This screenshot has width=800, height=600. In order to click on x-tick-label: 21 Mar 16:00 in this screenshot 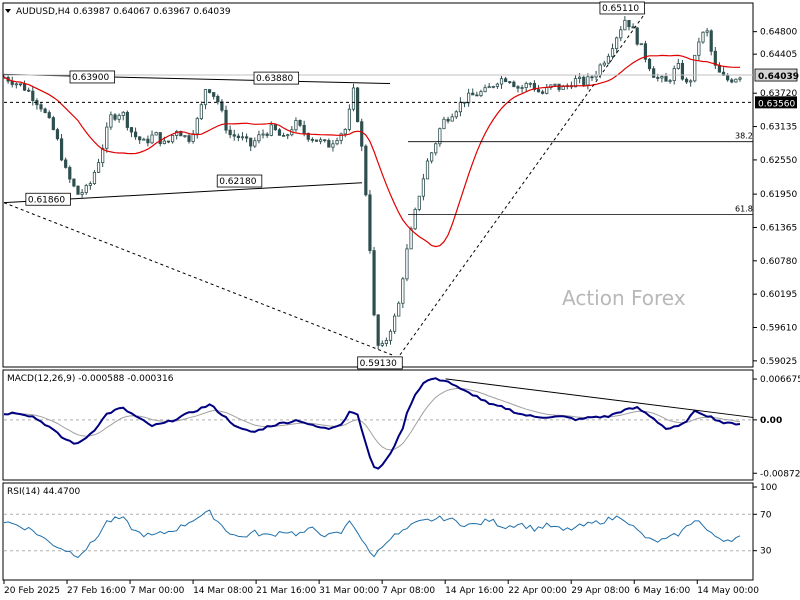, I will do `click(286, 591)`.